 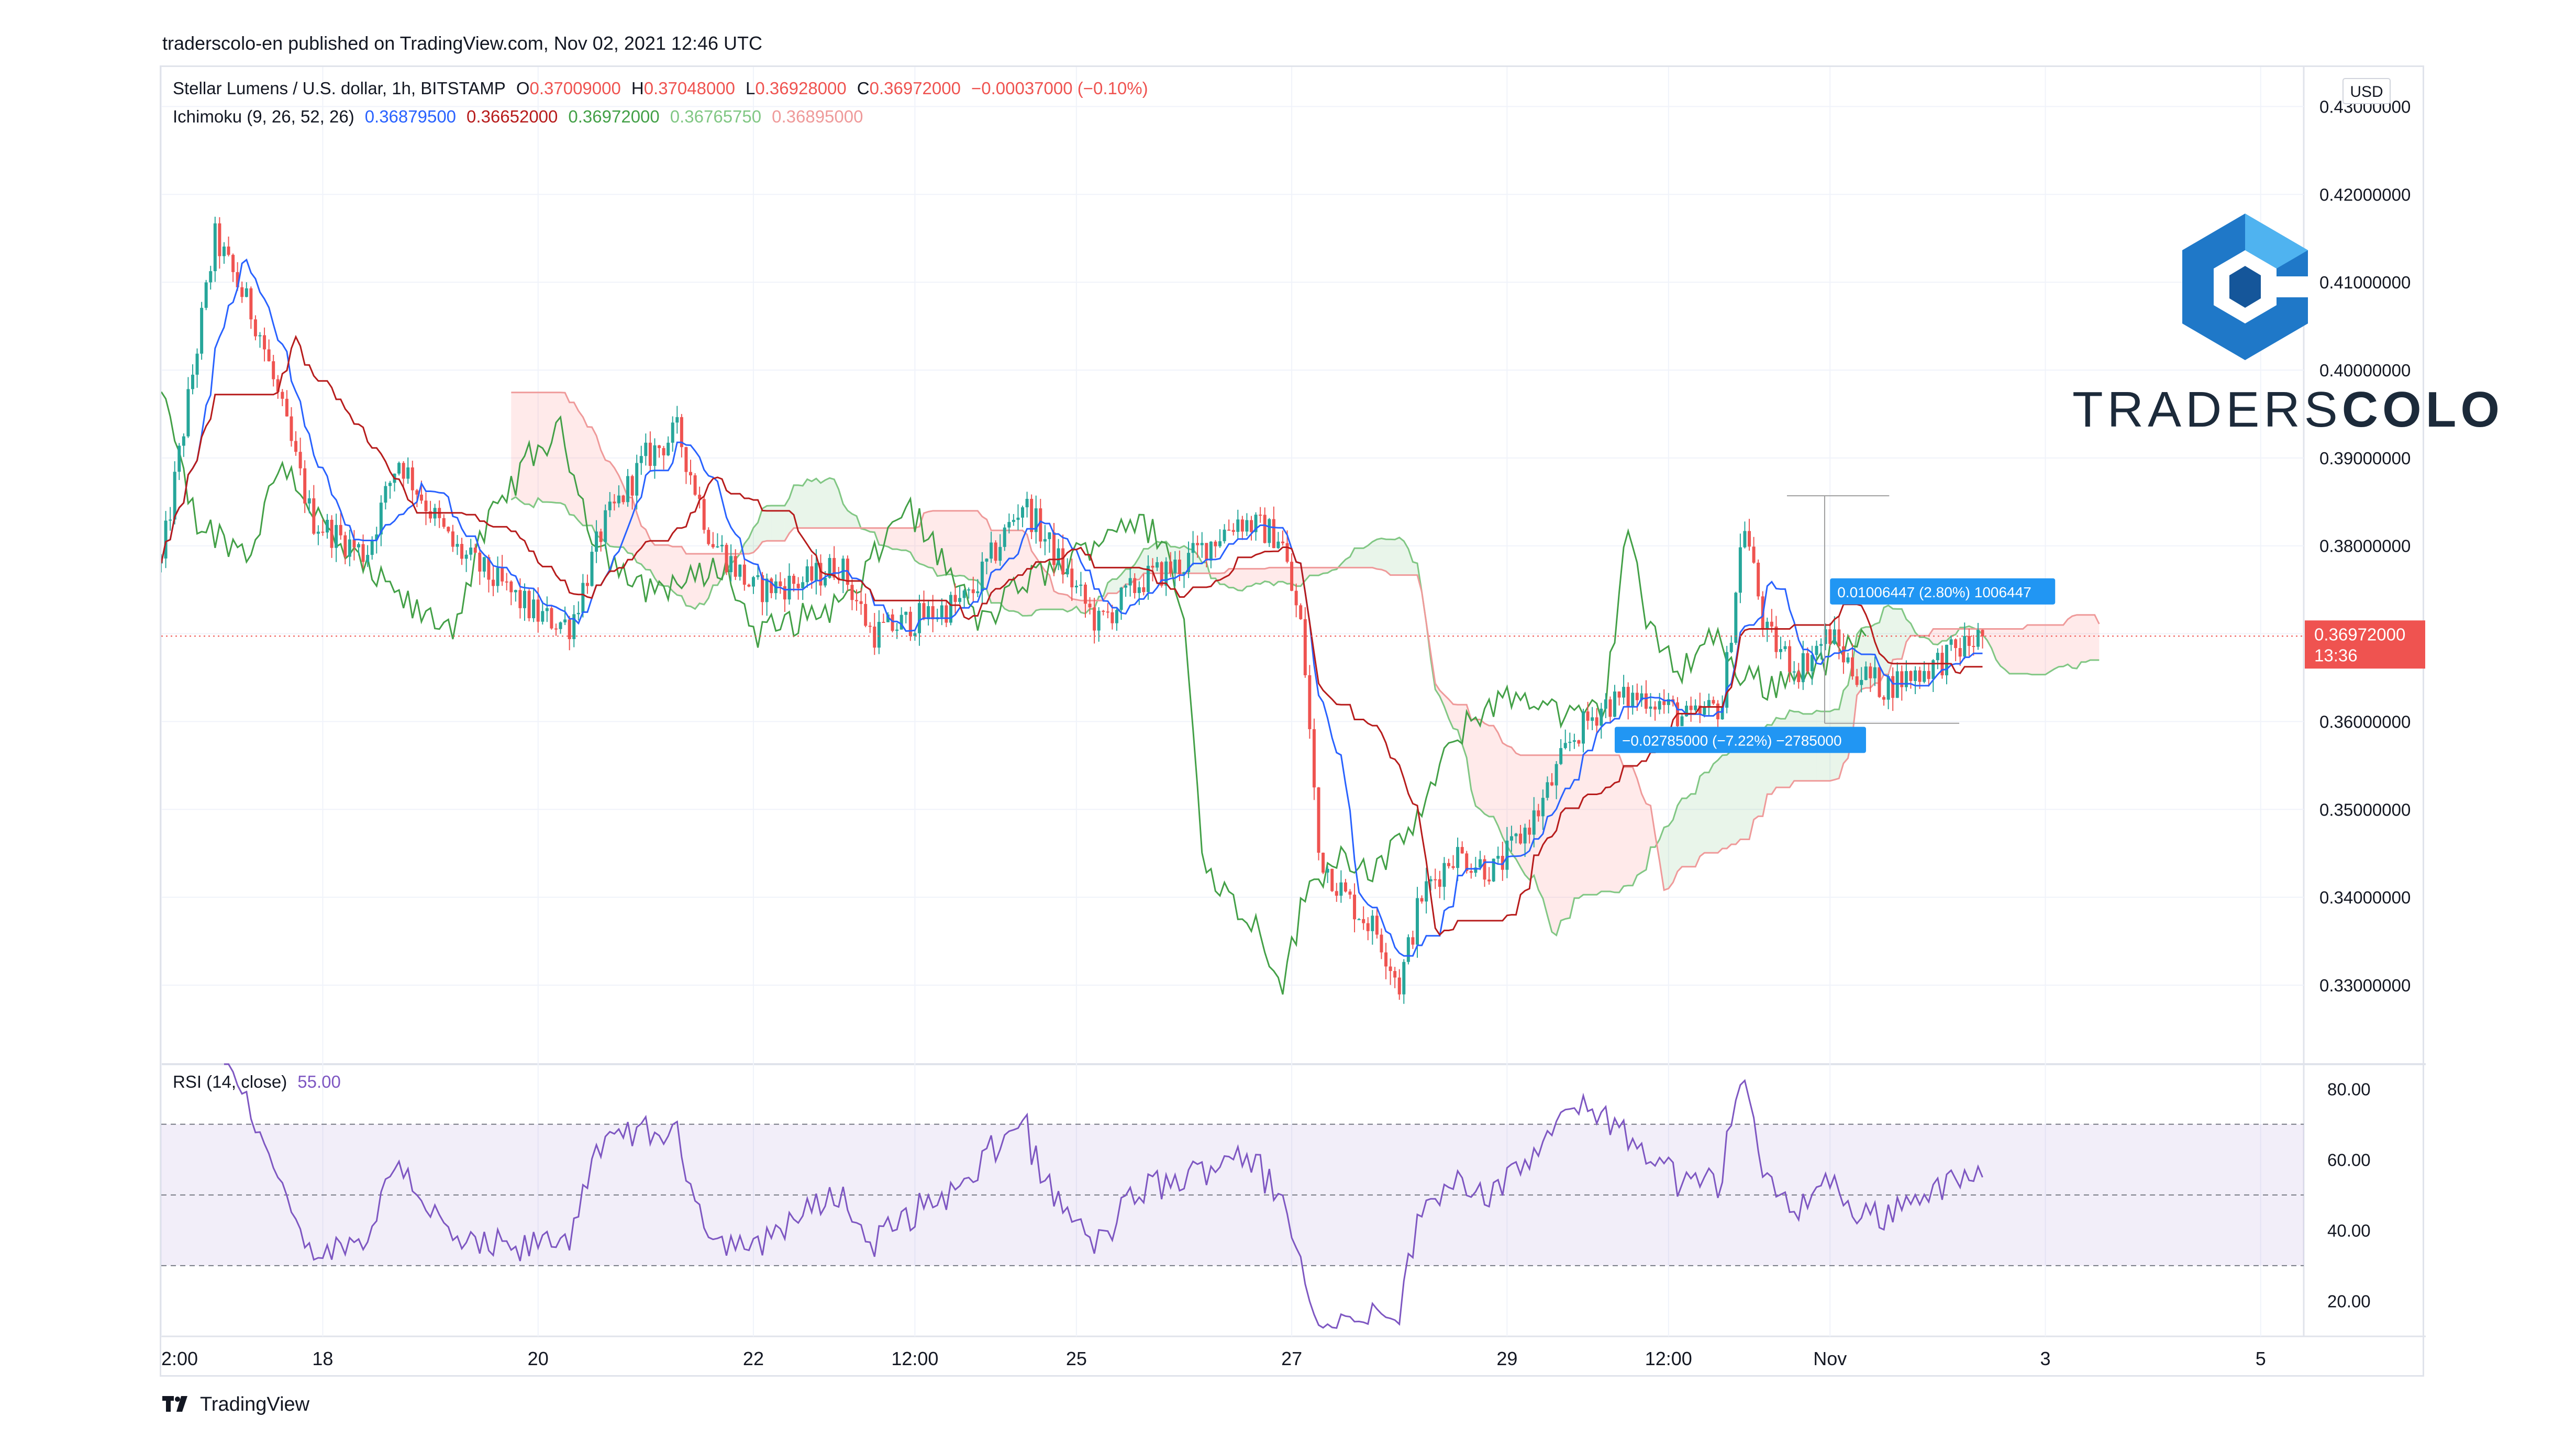 What do you see at coordinates (538, 1359) in the screenshot?
I see `time-axis-tick-label: 20` at bounding box center [538, 1359].